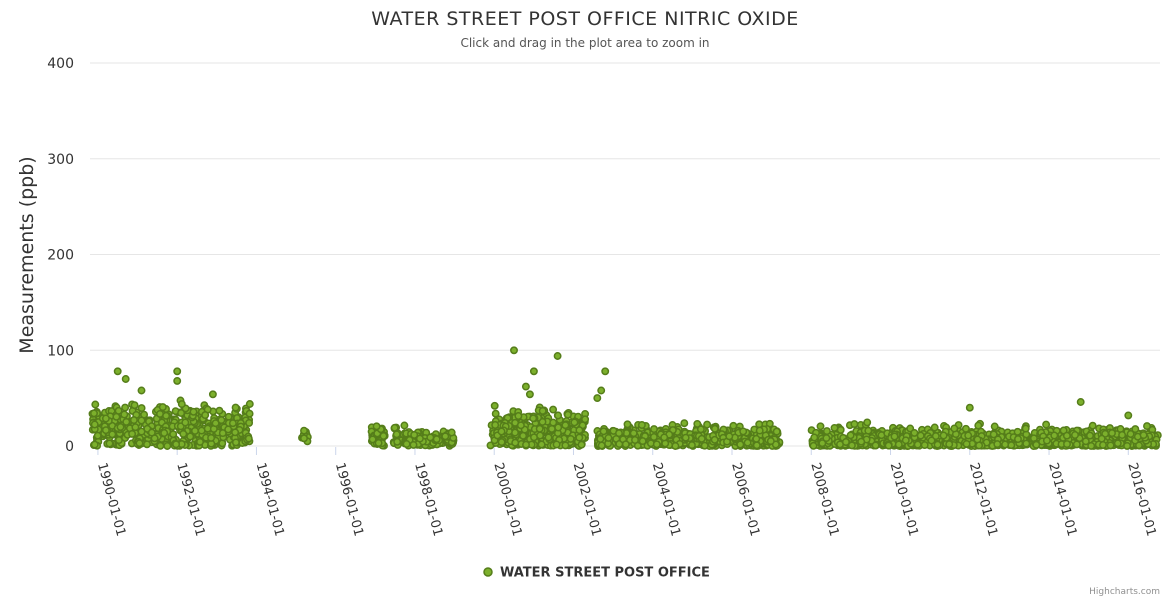  I want to click on credits-link: Highcharts.com, so click(1124, 592).